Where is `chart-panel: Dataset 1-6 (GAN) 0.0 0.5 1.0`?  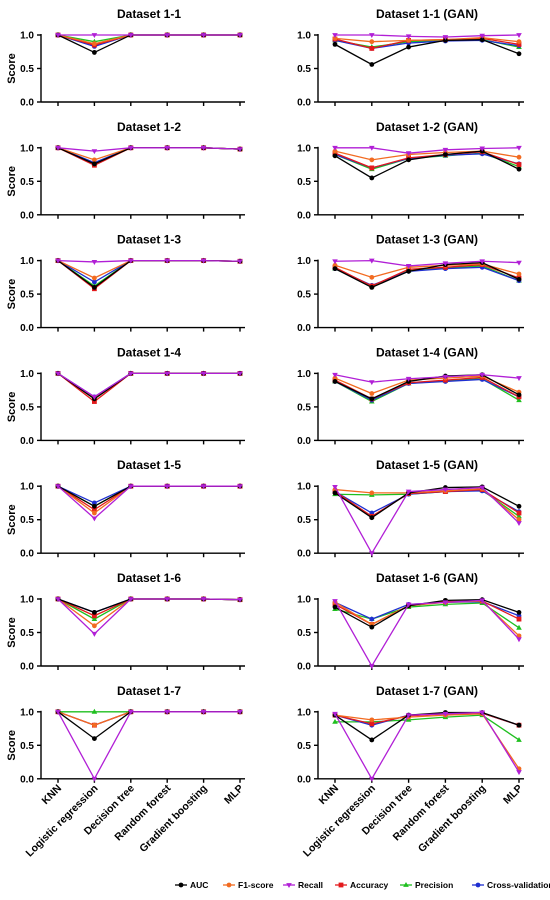 chart-panel: Dataset 1-6 (GAN) 0.0 0.5 1.0 is located at coordinates (410, 622).